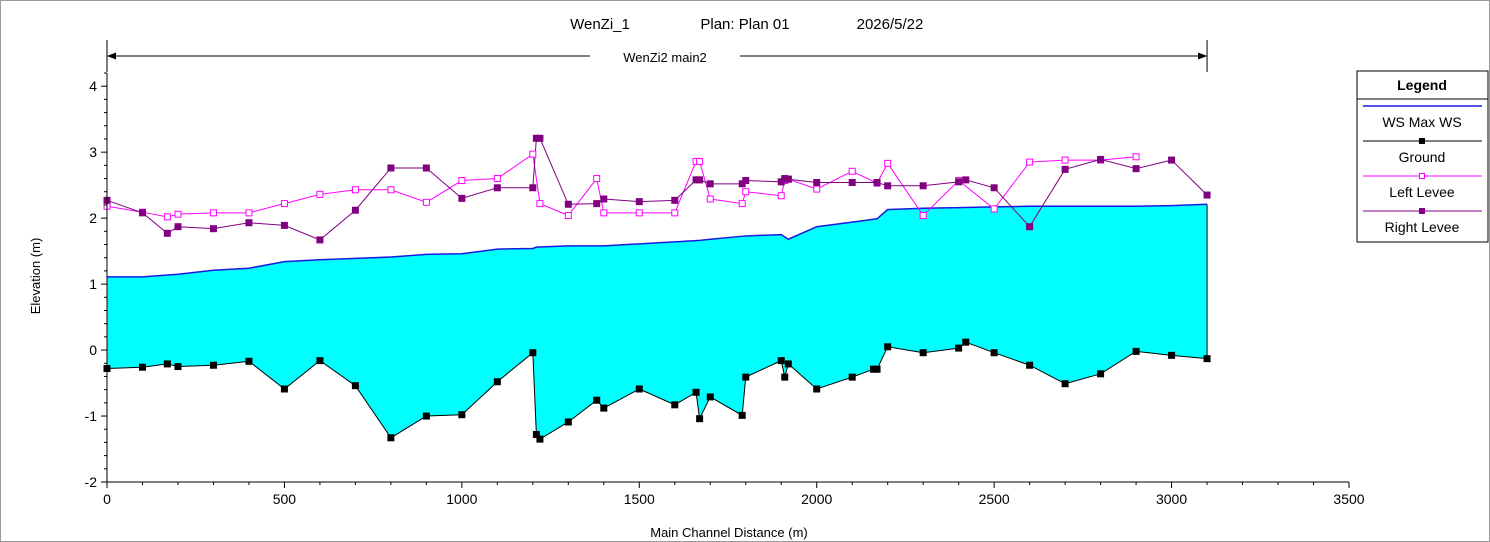 The image size is (1490, 542). I want to click on x-tick-label: 1500, so click(639, 499).